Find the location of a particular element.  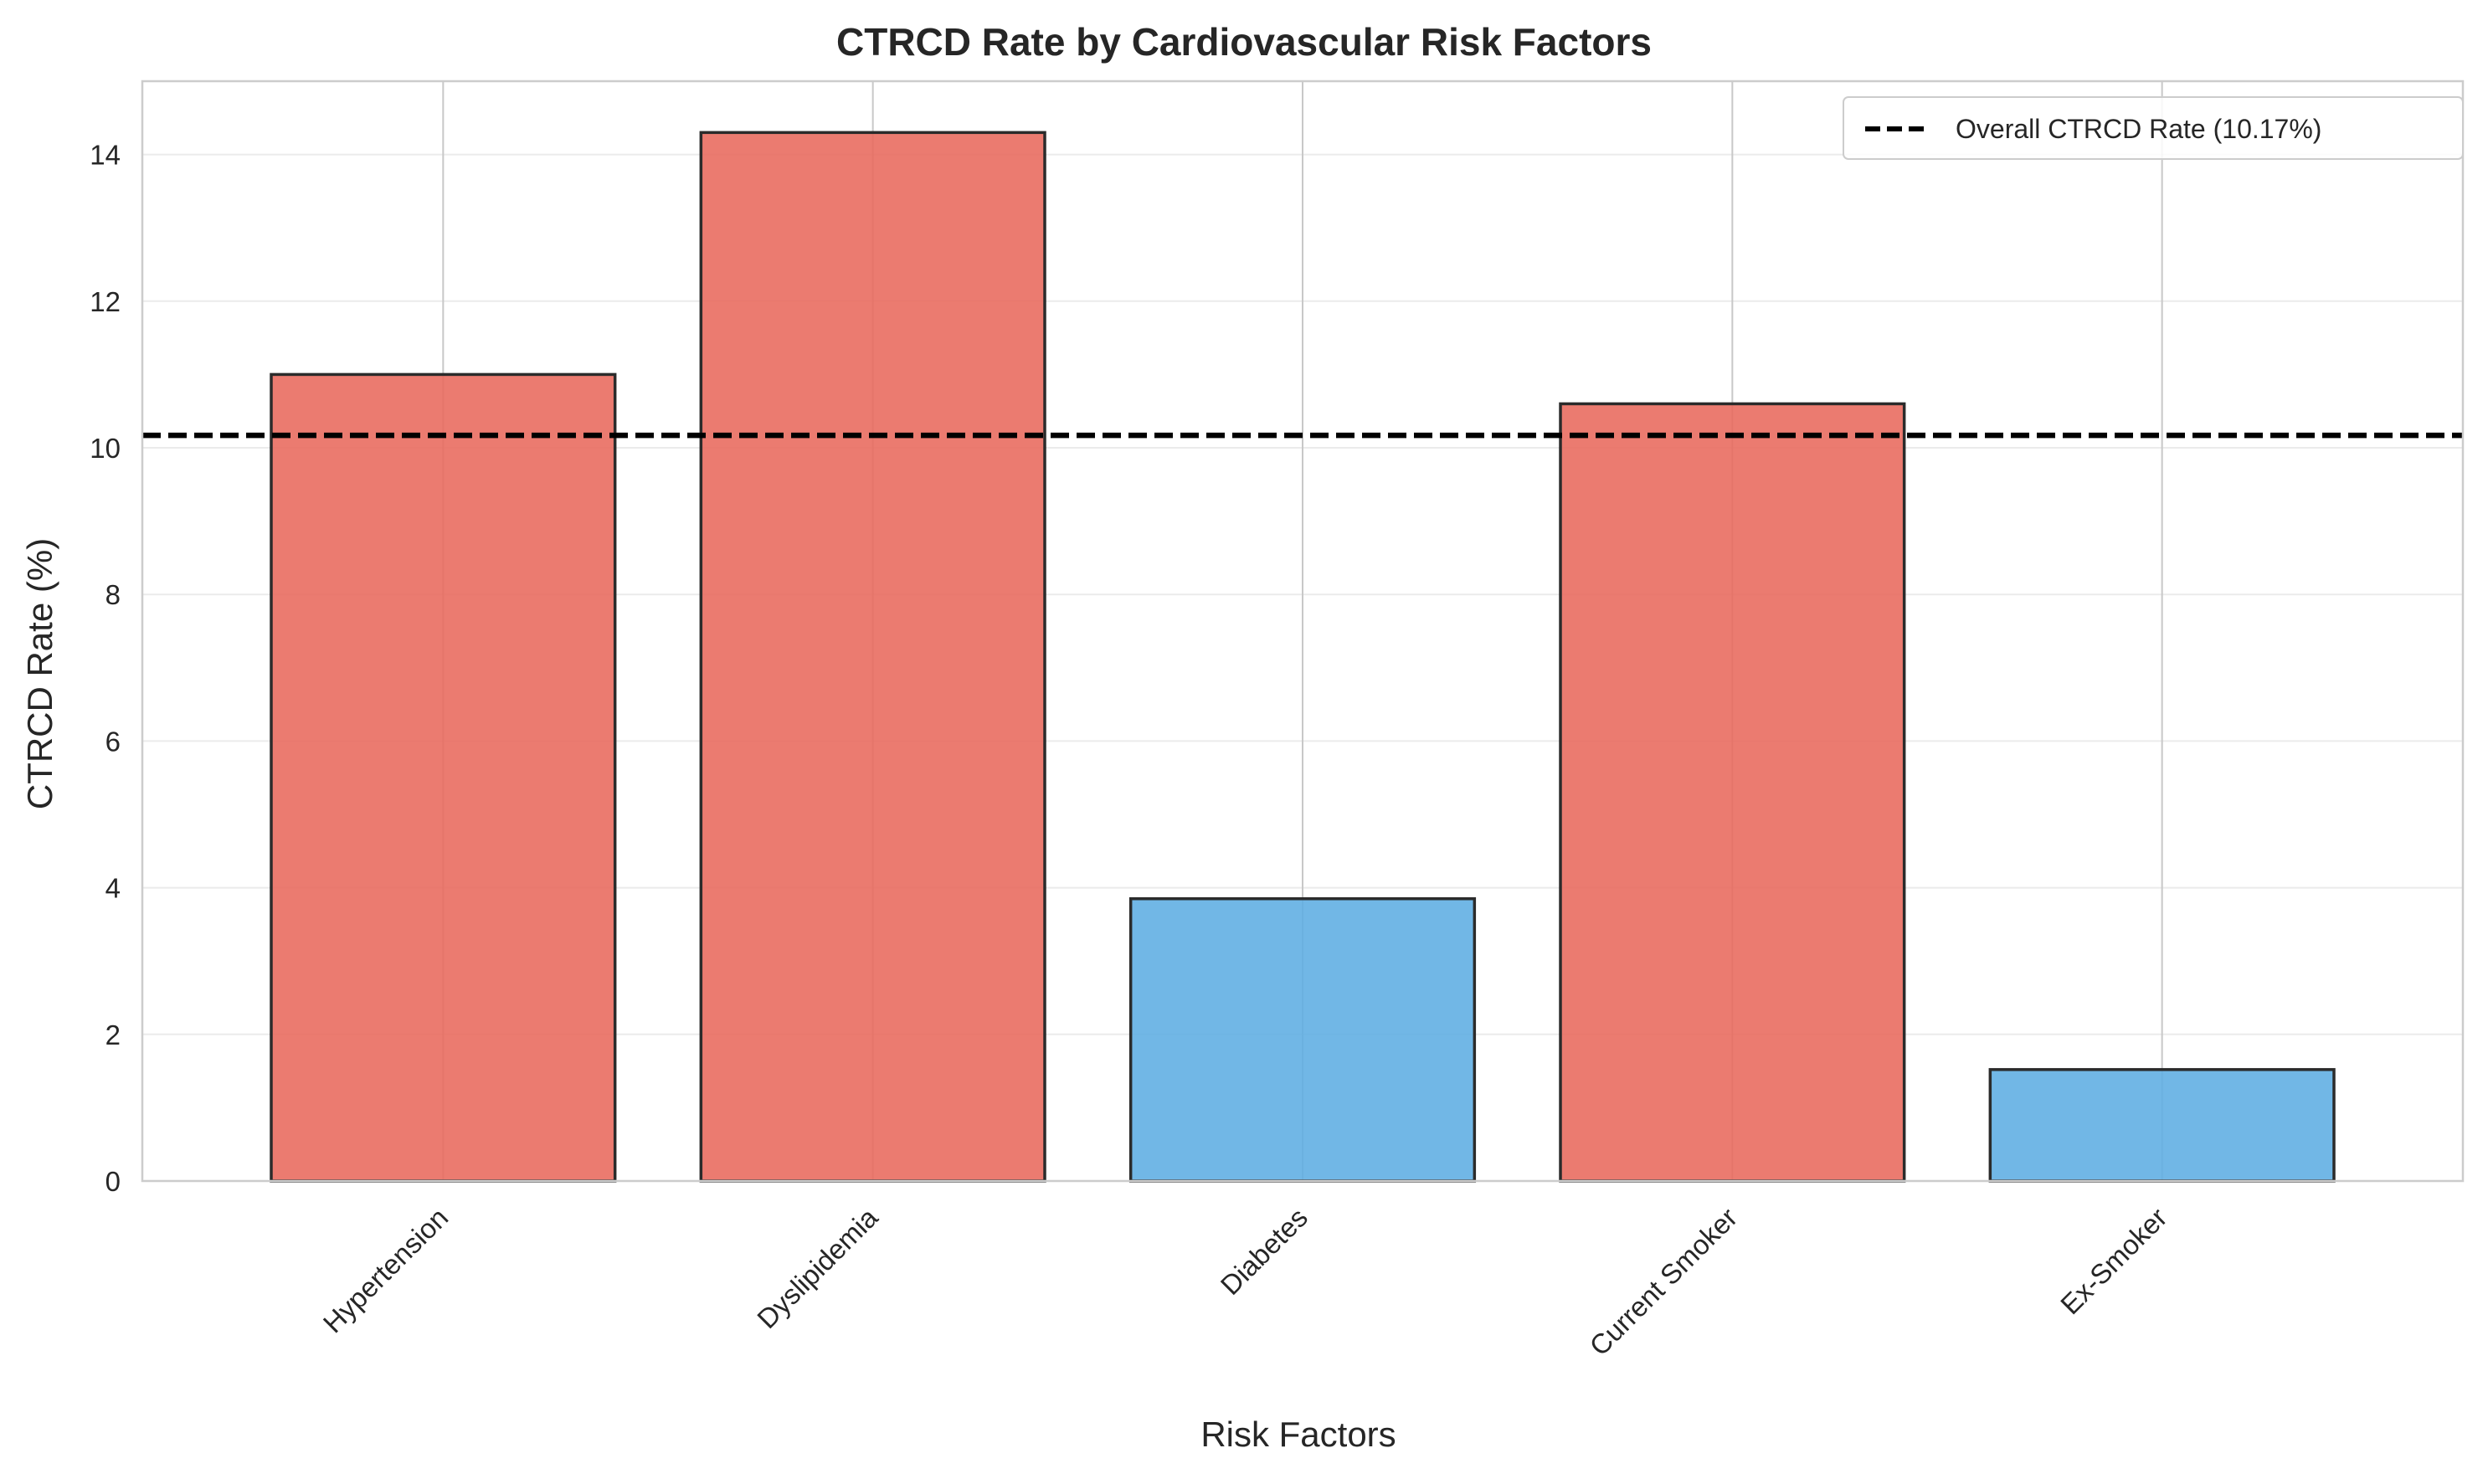

x-axis-label: Risk Factors is located at coordinates (1298, 1434).